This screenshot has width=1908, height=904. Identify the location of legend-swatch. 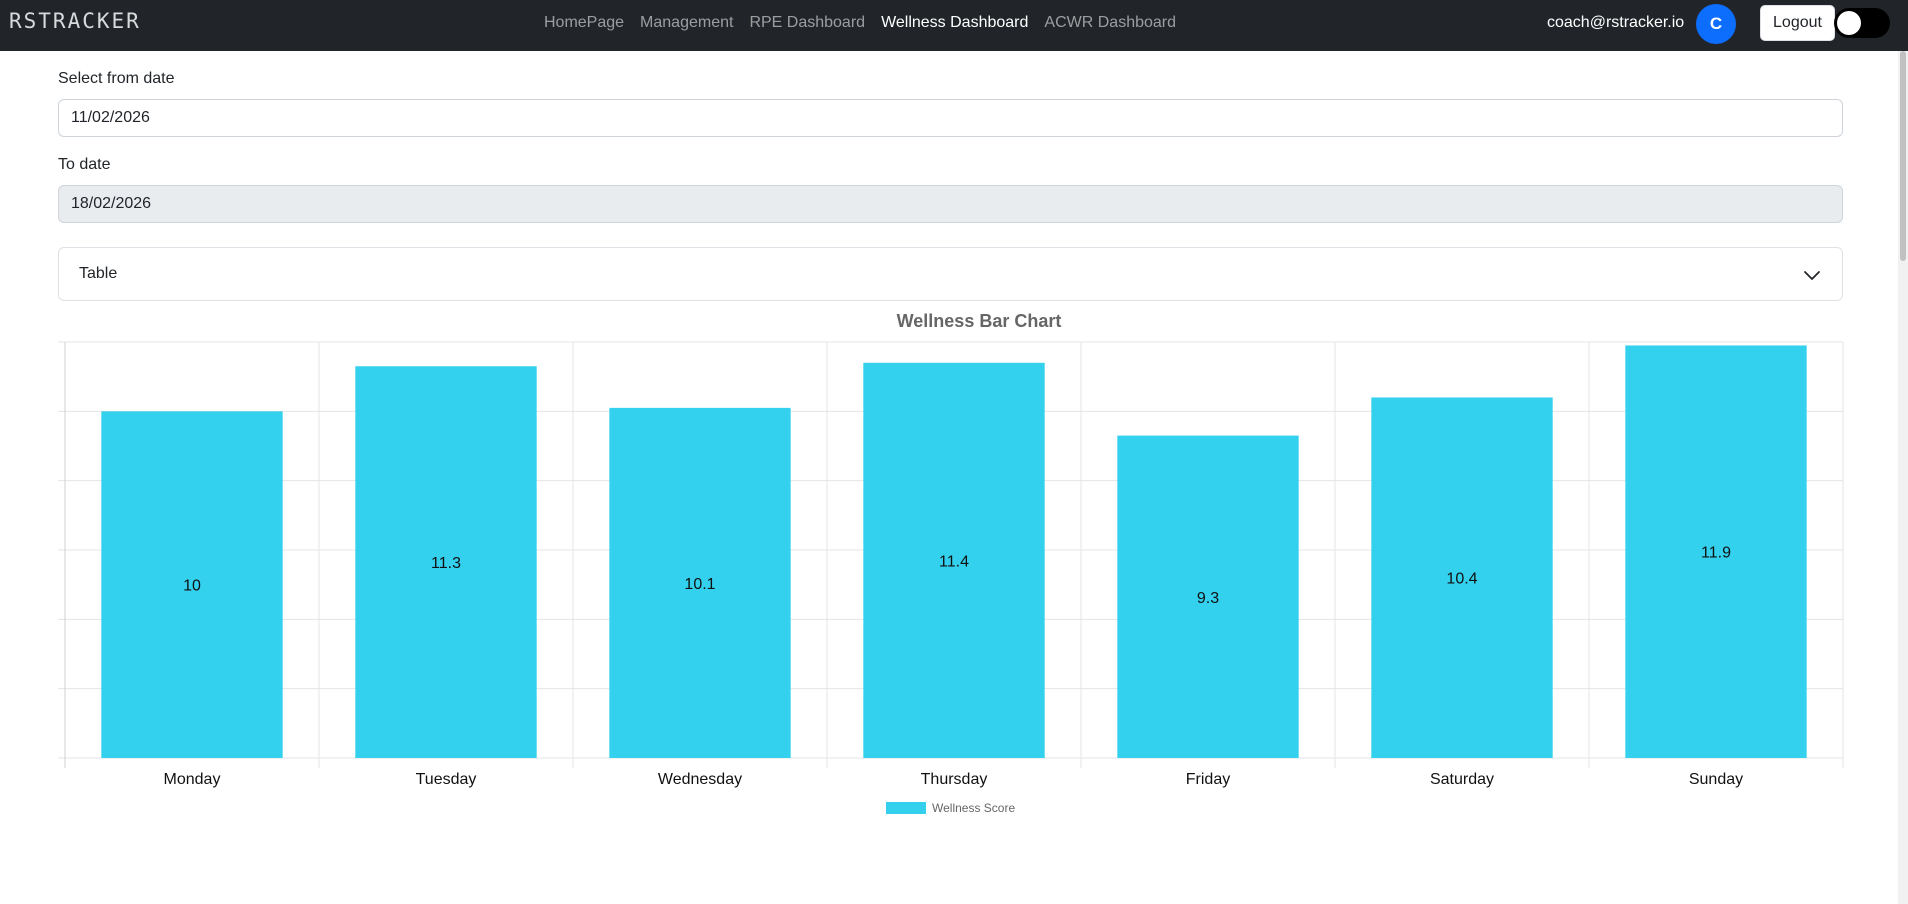
(906, 808).